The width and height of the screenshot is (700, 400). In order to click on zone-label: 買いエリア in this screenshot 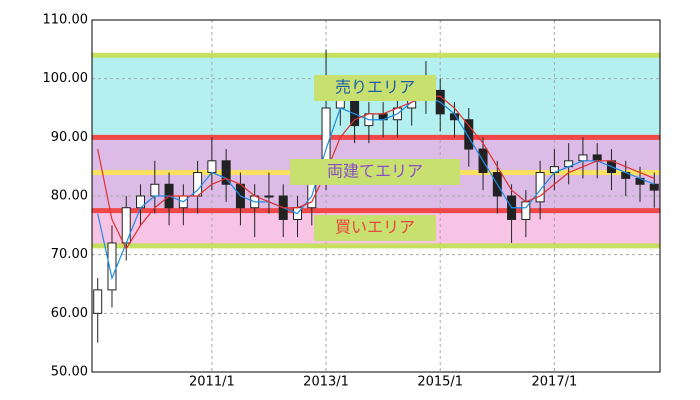, I will do `click(375, 227)`.